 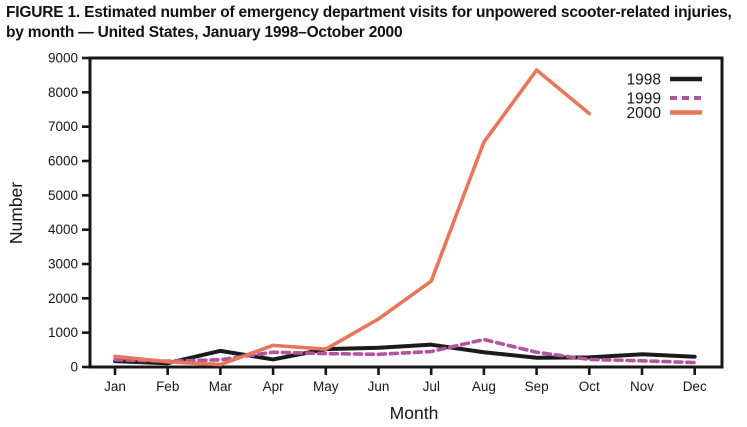 What do you see at coordinates (74, 367) in the screenshot?
I see `y-tick-label: 0` at bounding box center [74, 367].